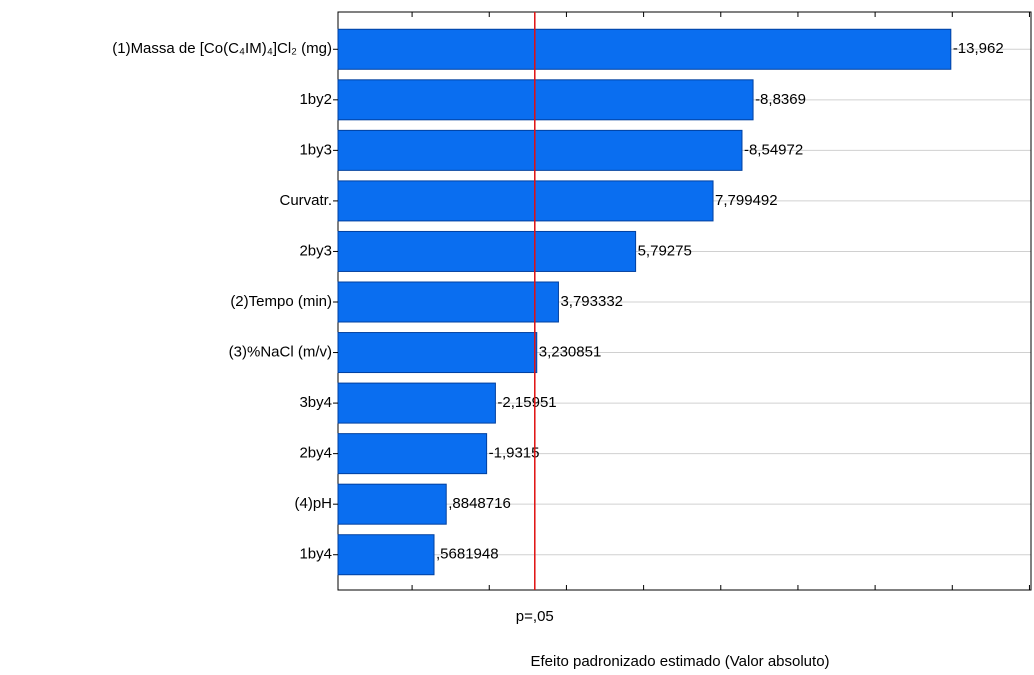  I want to click on value-label: 3,793332, so click(591, 301).